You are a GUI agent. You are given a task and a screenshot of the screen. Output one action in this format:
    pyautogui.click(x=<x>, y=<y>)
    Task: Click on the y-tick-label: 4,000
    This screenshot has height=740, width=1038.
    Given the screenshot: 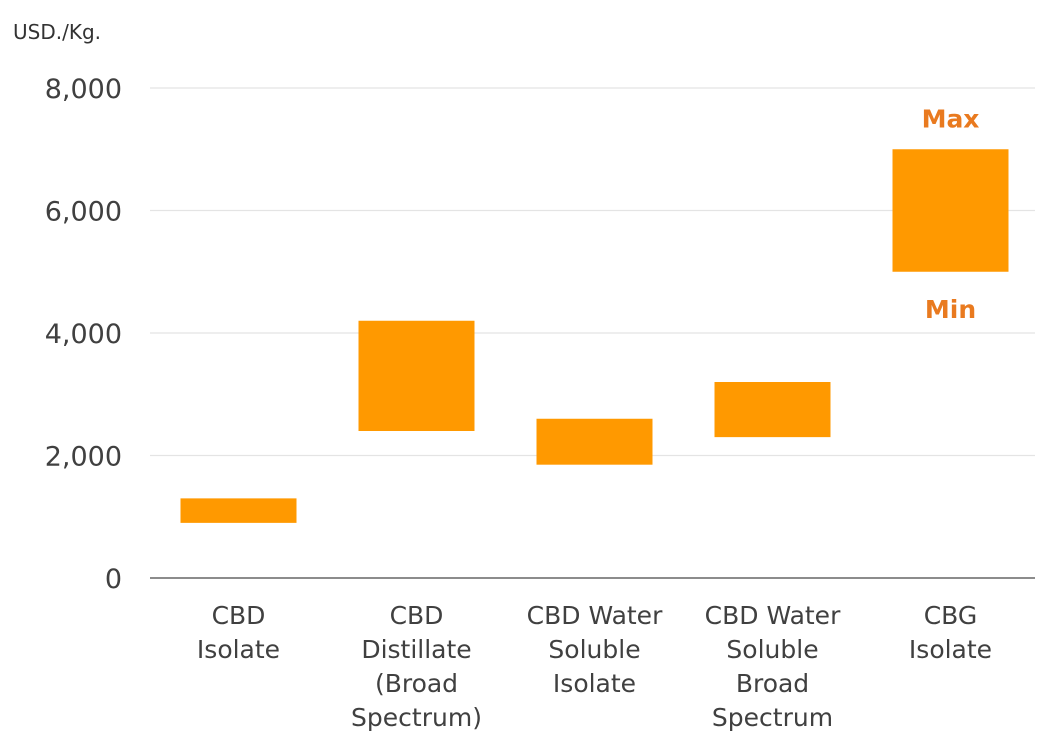 What is the action you would take?
    pyautogui.click(x=83, y=334)
    